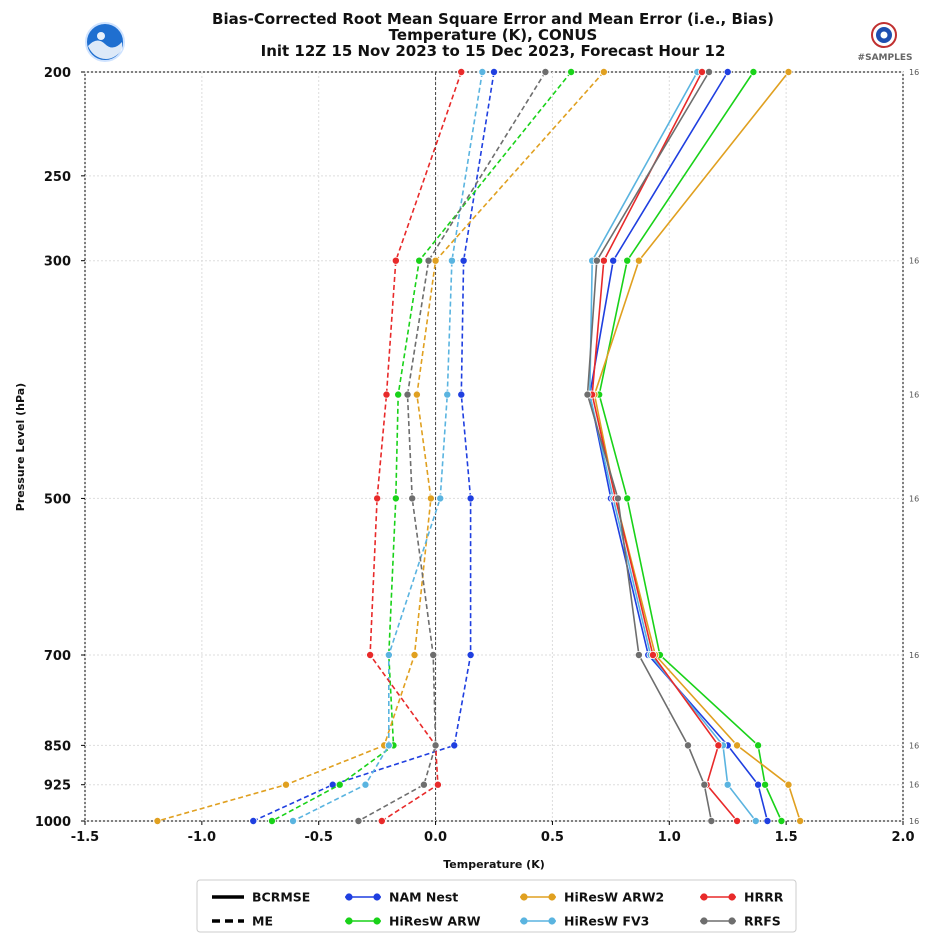 The width and height of the screenshot is (927, 936). What do you see at coordinates (764, 897) in the screenshot?
I see `legend-label-hrrr: HRRR` at bounding box center [764, 897].